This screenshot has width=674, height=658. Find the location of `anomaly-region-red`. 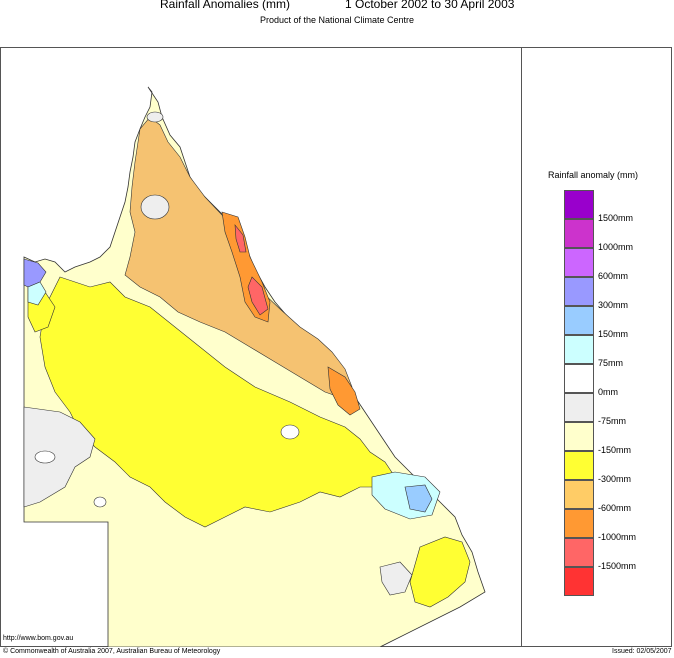

anomaly-region-red is located at coordinates (240, 238).